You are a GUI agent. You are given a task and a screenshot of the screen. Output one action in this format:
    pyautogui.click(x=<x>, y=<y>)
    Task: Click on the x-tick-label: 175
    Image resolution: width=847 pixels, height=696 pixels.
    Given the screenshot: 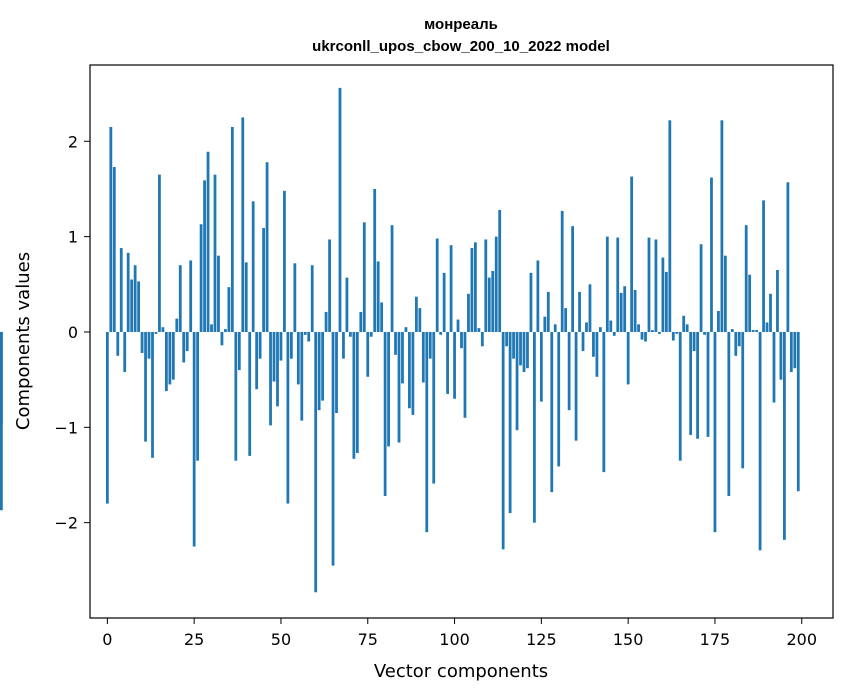 What is the action you would take?
    pyautogui.click(x=715, y=639)
    